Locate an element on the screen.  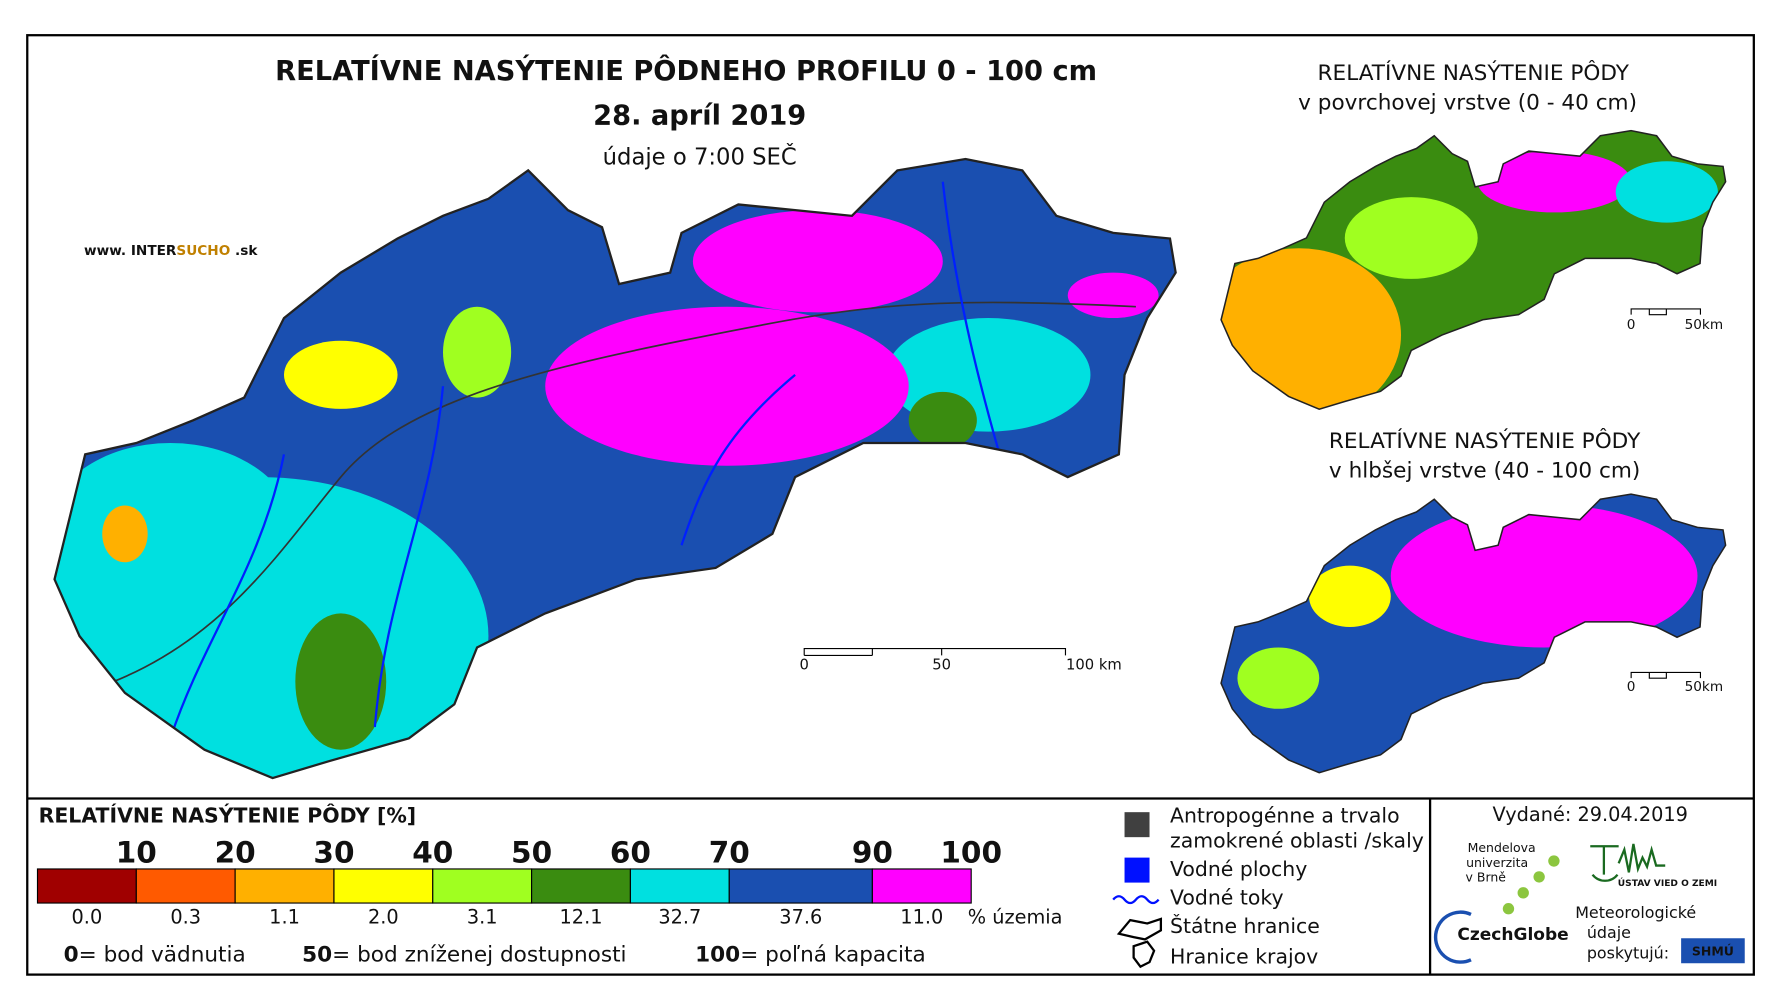
symbol-urban is located at coordinates (1137, 825).